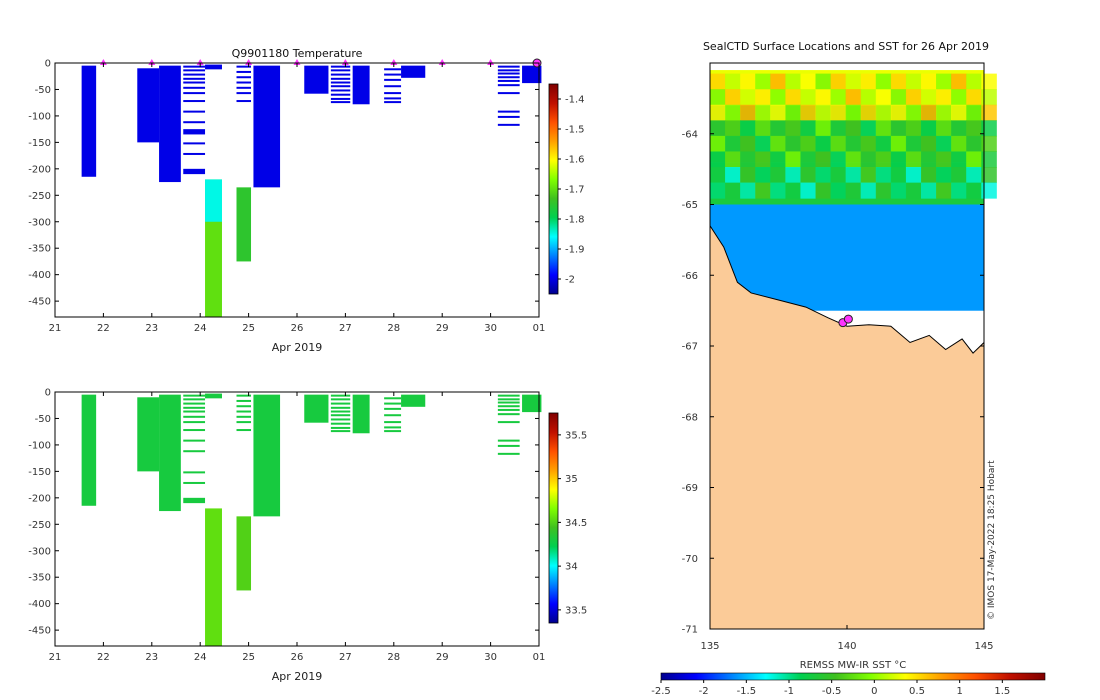  What do you see at coordinates (789, 691) in the screenshot?
I see `sst-colorbar-tick-label: -1` at bounding box center [789, 691].